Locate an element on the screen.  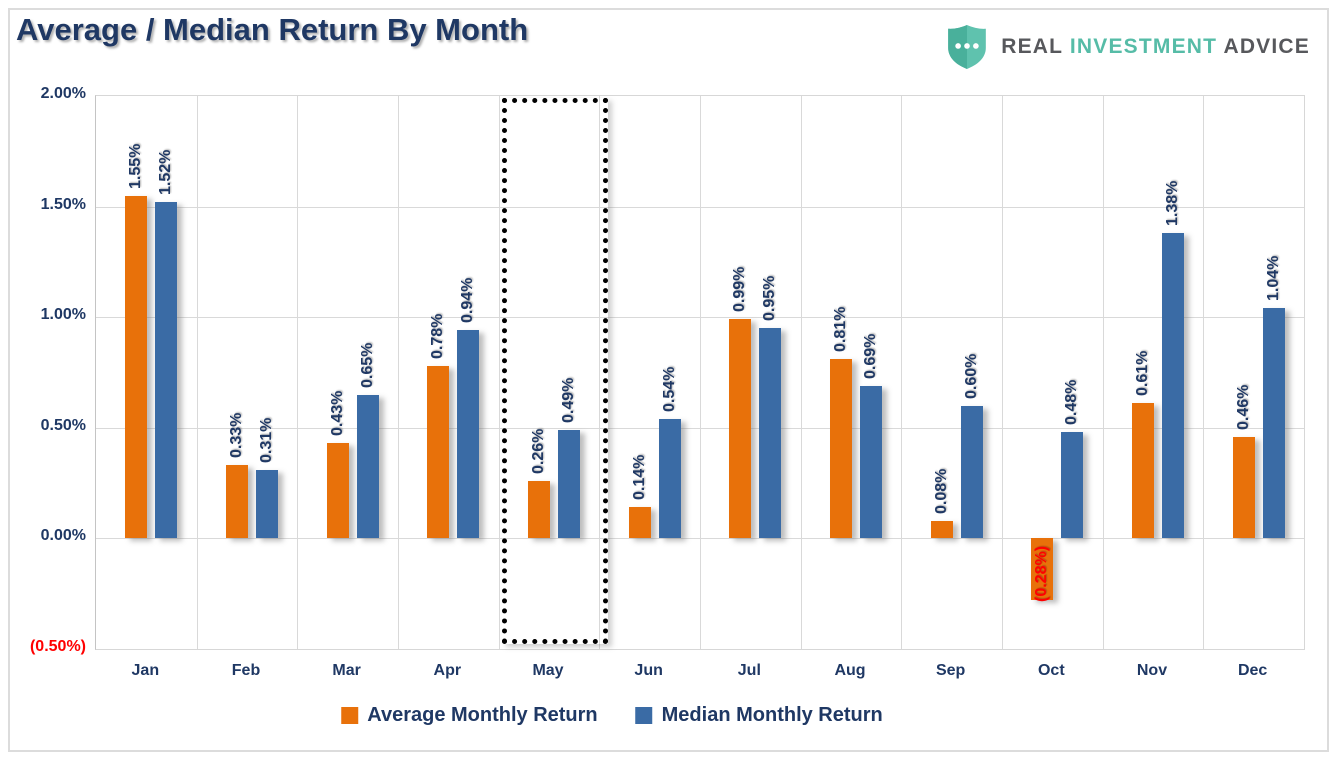
bar-median-oct is located at coordinates (1072, 485).